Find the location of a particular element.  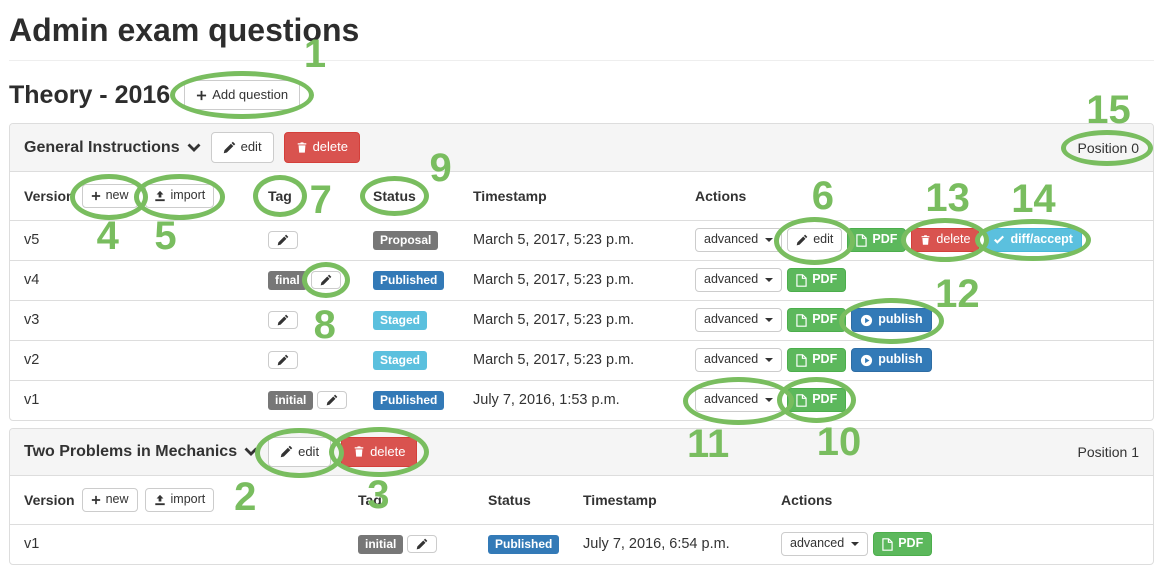

timestamp-column-header: Timestamp is located at coordinates (674, 500).